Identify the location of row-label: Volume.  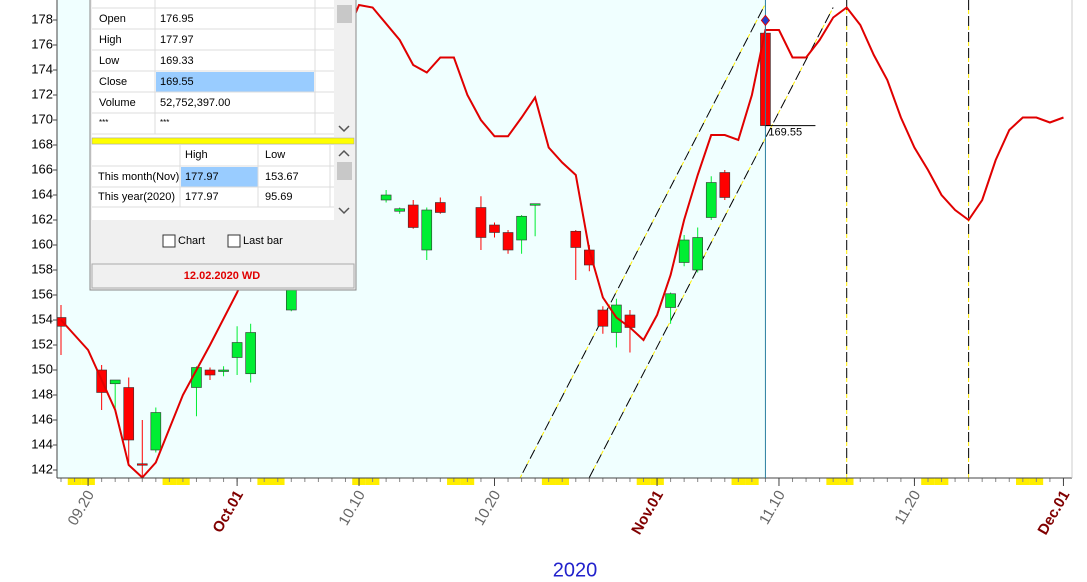
(117, 103).